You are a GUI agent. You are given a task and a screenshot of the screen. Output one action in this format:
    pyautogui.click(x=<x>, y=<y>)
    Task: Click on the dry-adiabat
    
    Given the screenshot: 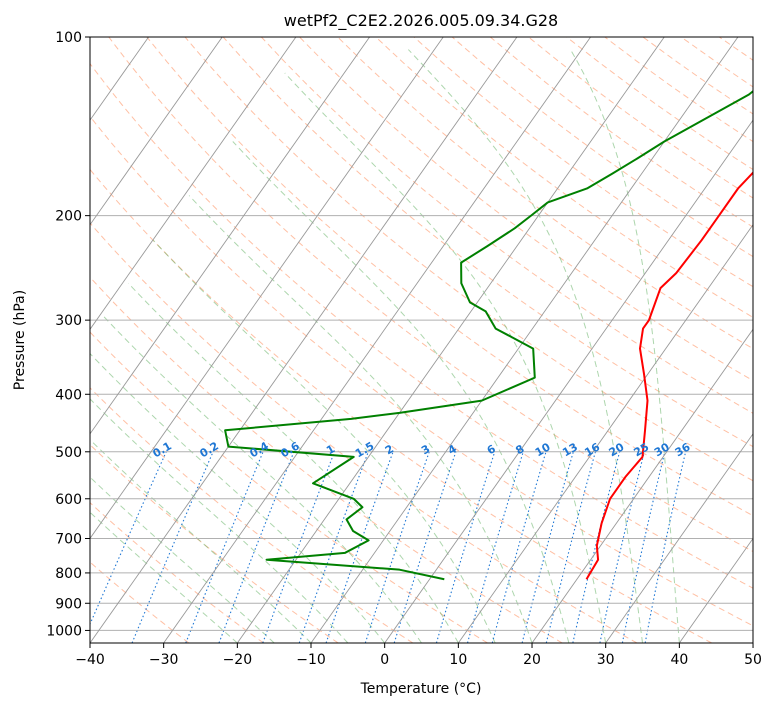 What is the action you would take?
    pyautogui.click(x=177, y=572)
    